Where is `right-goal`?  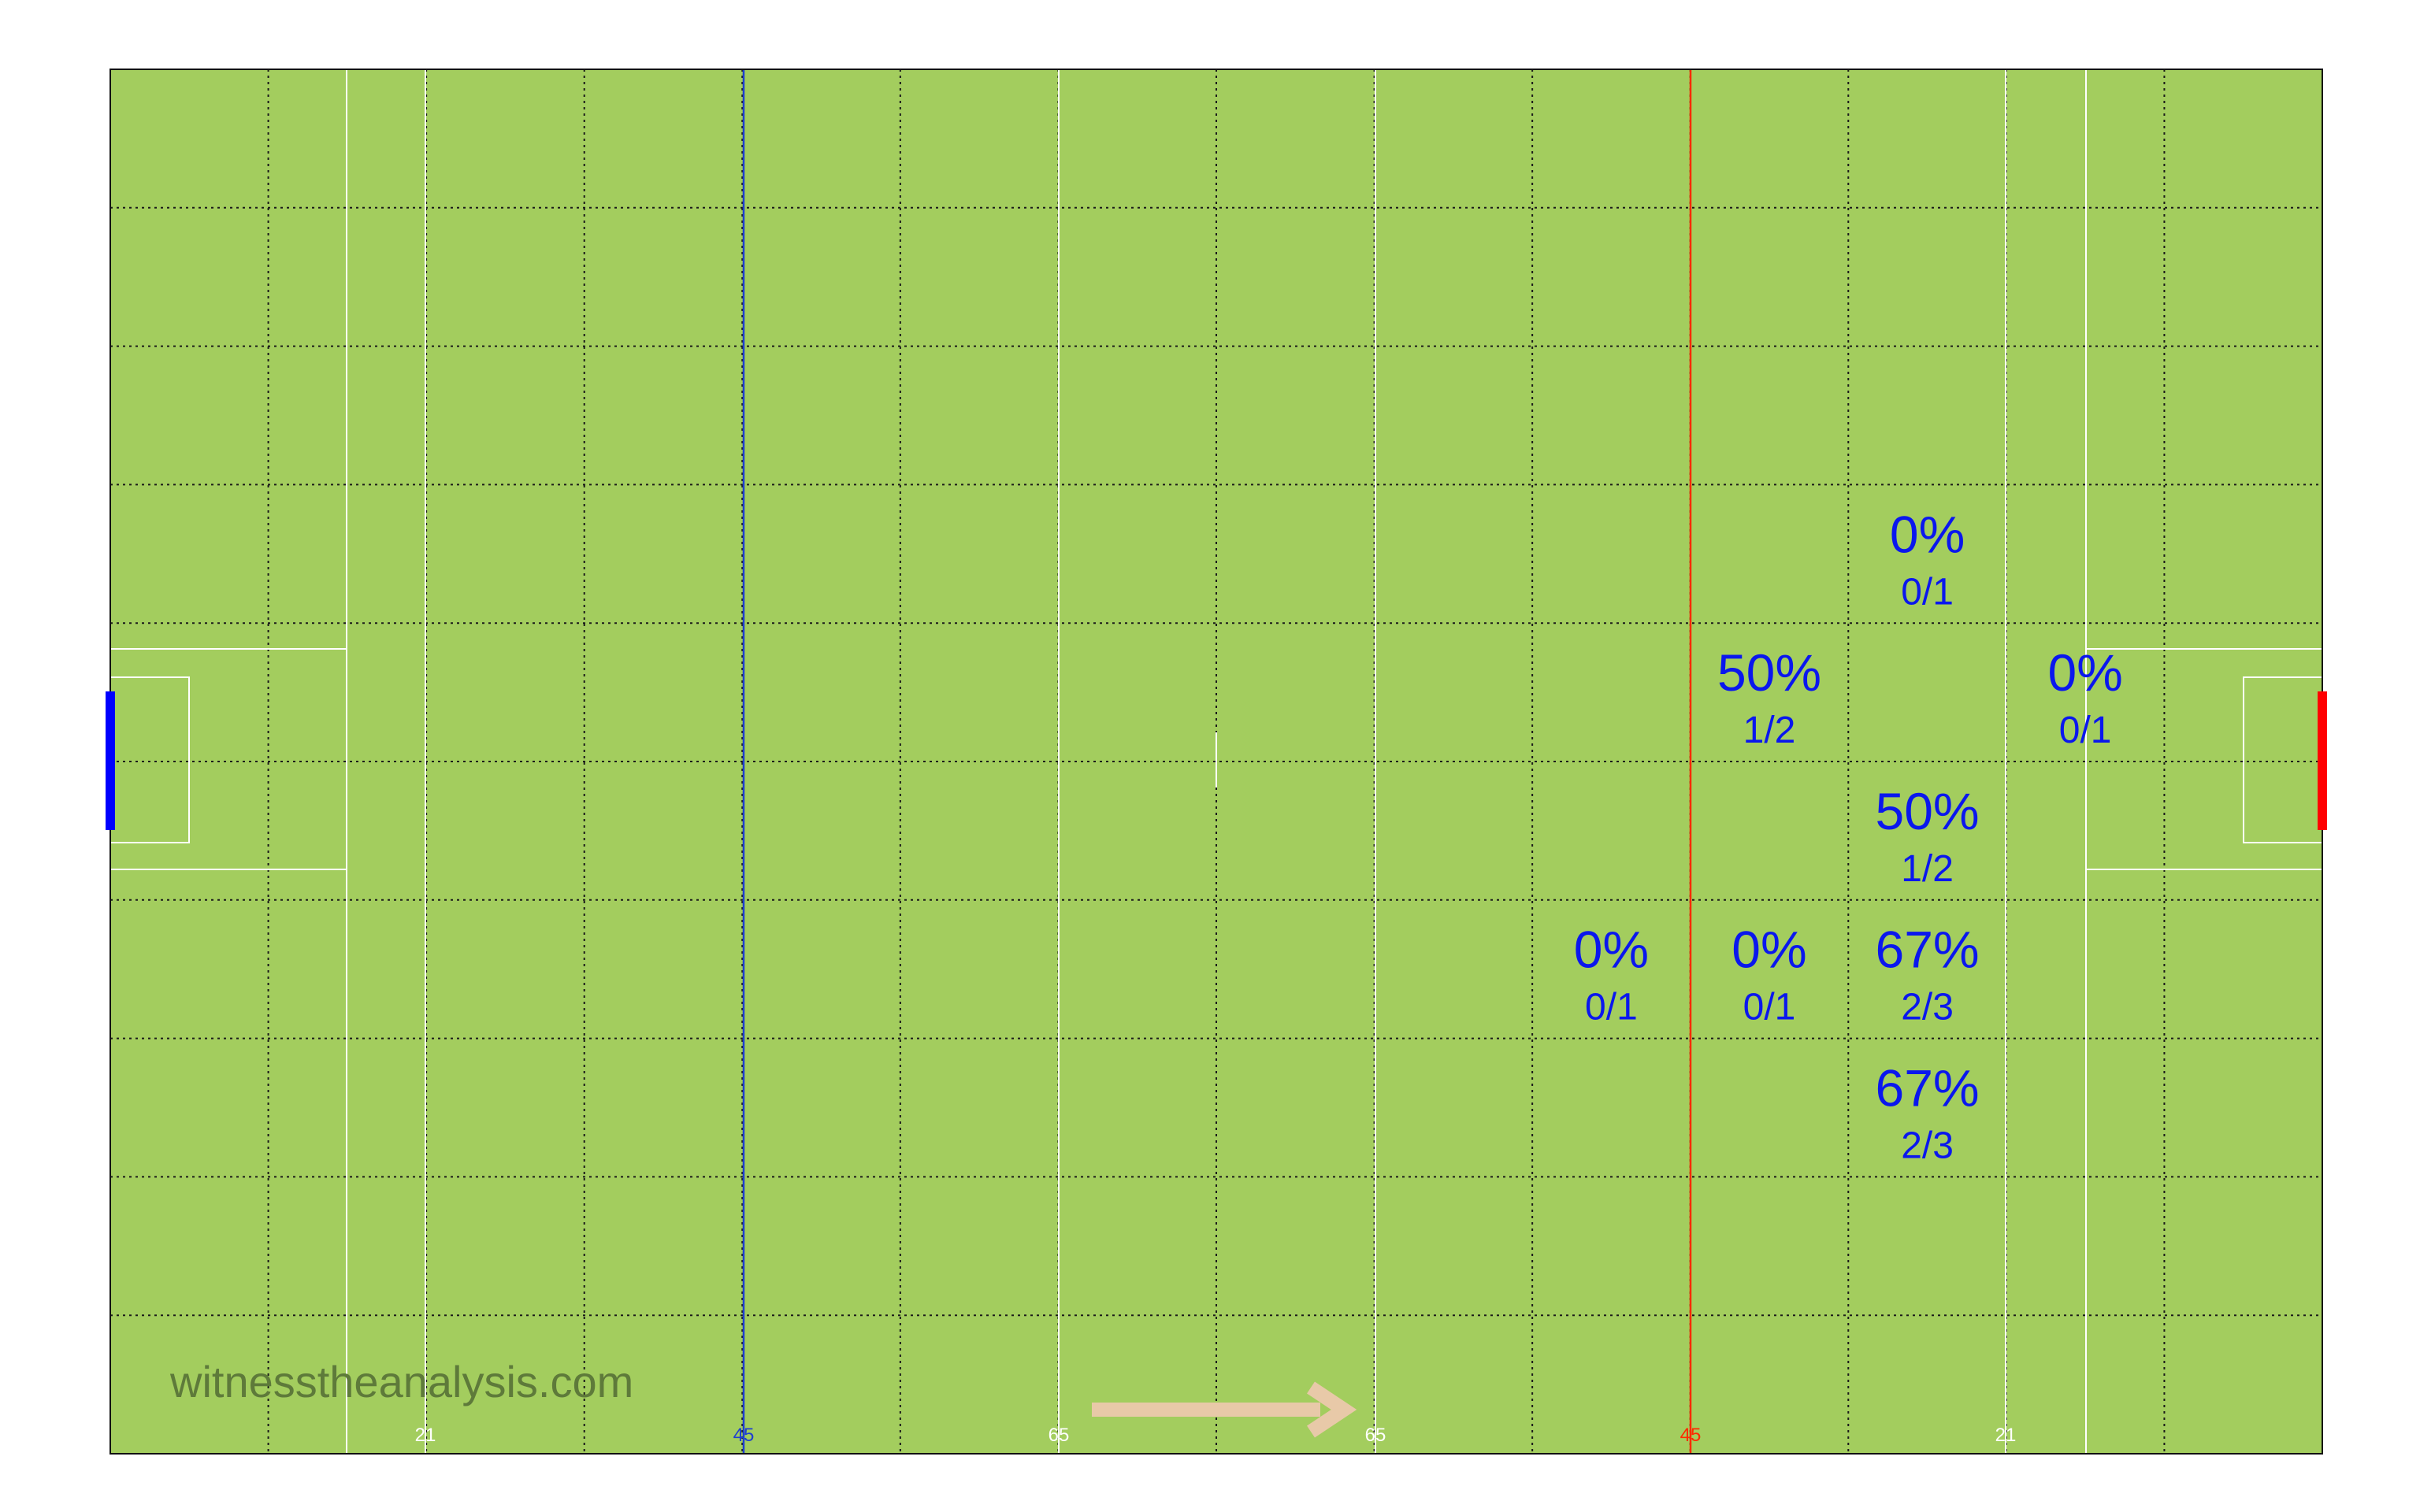
right-goal is located at coordinates (2322, 760).